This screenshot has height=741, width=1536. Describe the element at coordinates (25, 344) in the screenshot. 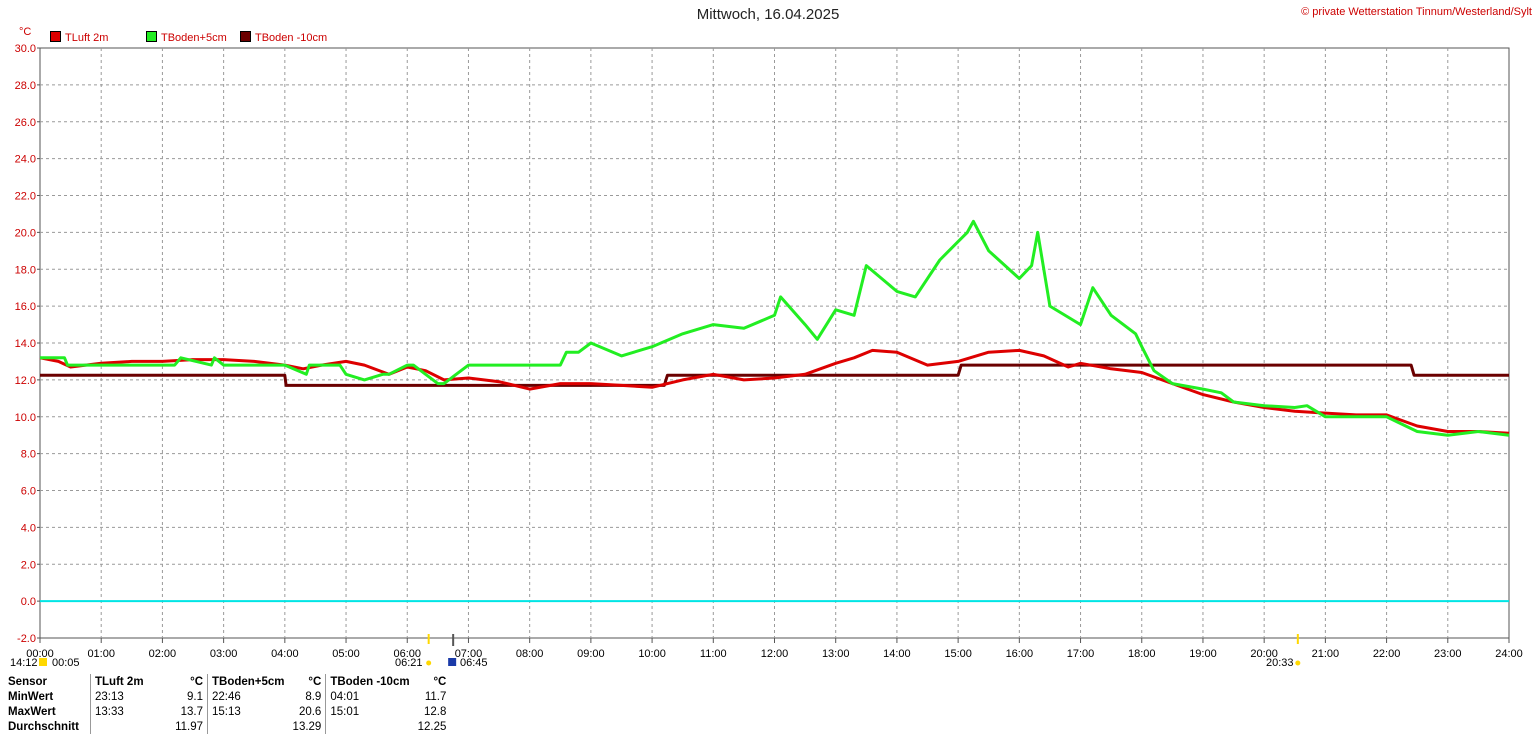

I see `y-tick-label: 14.0` at that location.